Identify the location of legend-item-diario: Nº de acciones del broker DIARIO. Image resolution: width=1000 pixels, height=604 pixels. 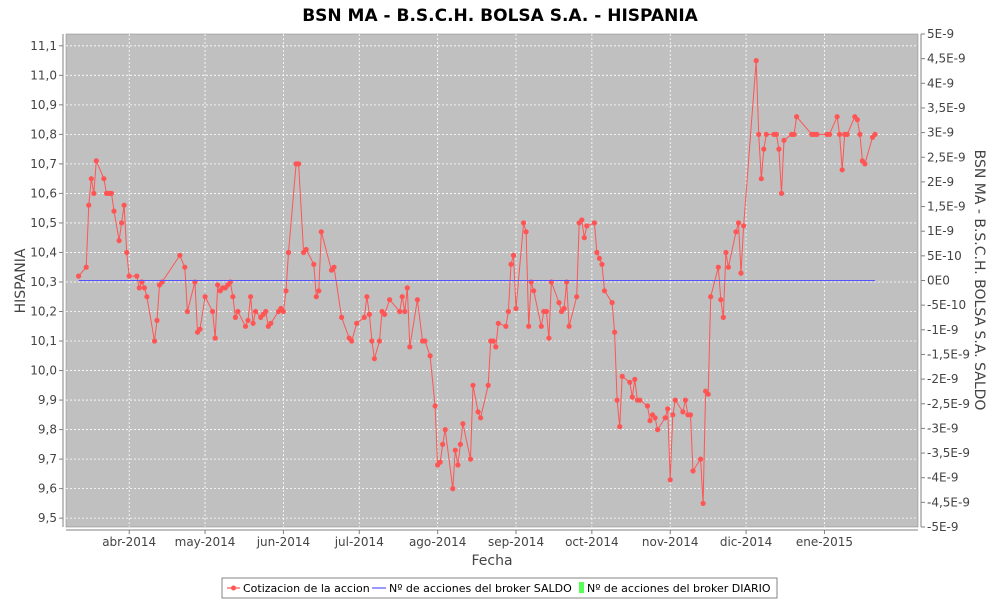
(675, 588).